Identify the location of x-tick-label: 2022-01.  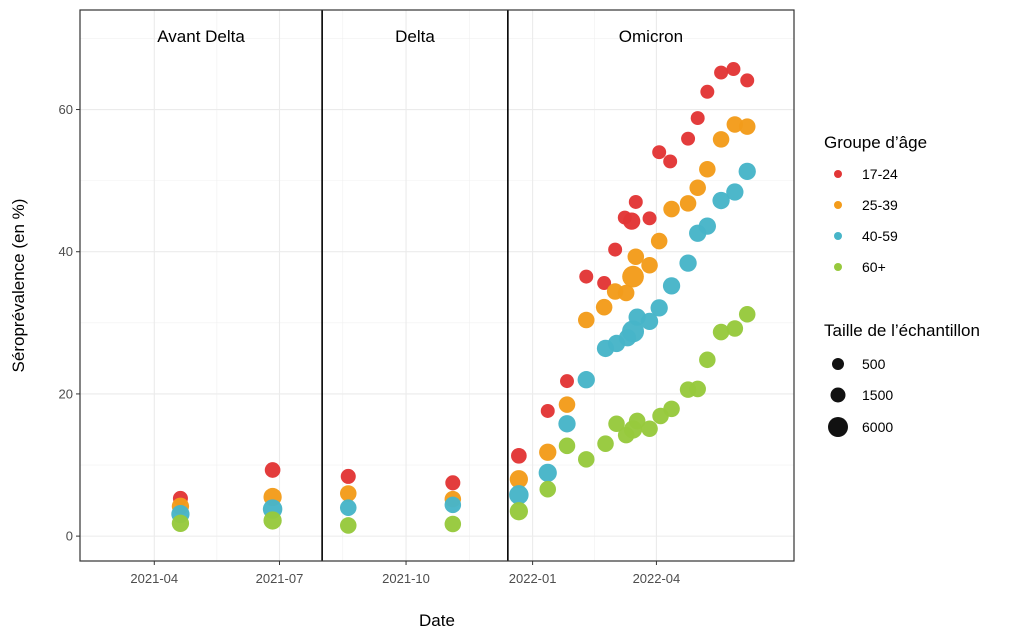
(533, 578).